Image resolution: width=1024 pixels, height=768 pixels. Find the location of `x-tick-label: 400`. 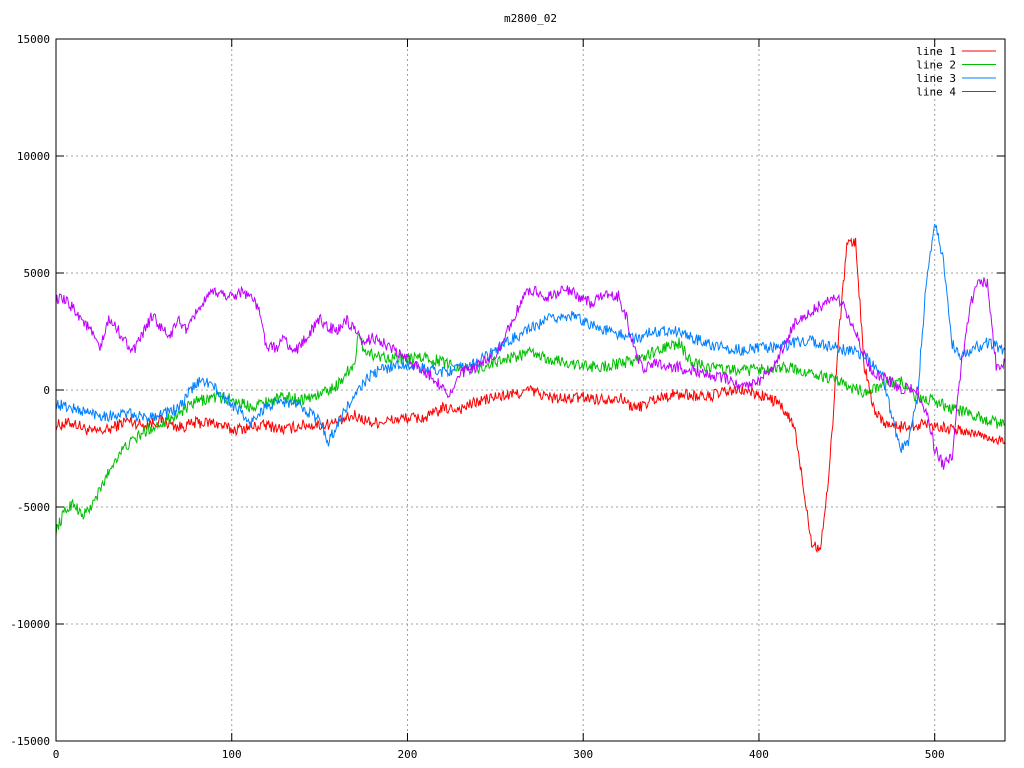

x-tick-label: 400 is located at coordinates (759, 754).